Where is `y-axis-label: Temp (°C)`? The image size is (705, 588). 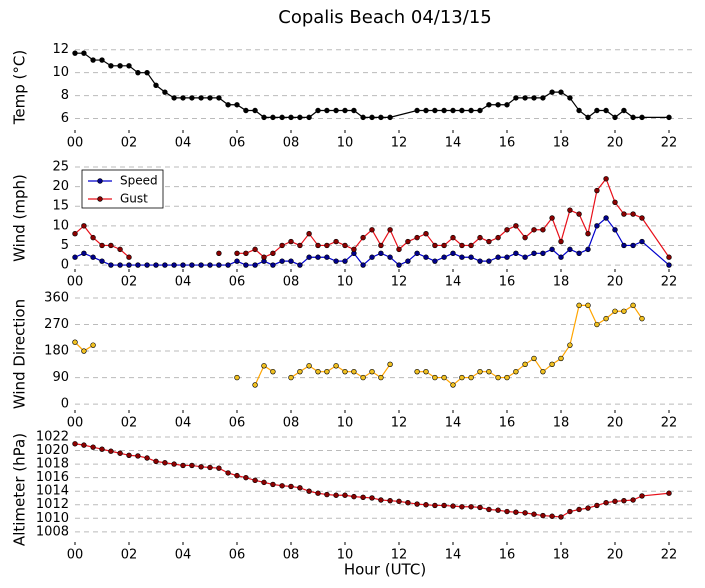 y-axis-label: Temp (°C) is located at coordinates (20, 87).